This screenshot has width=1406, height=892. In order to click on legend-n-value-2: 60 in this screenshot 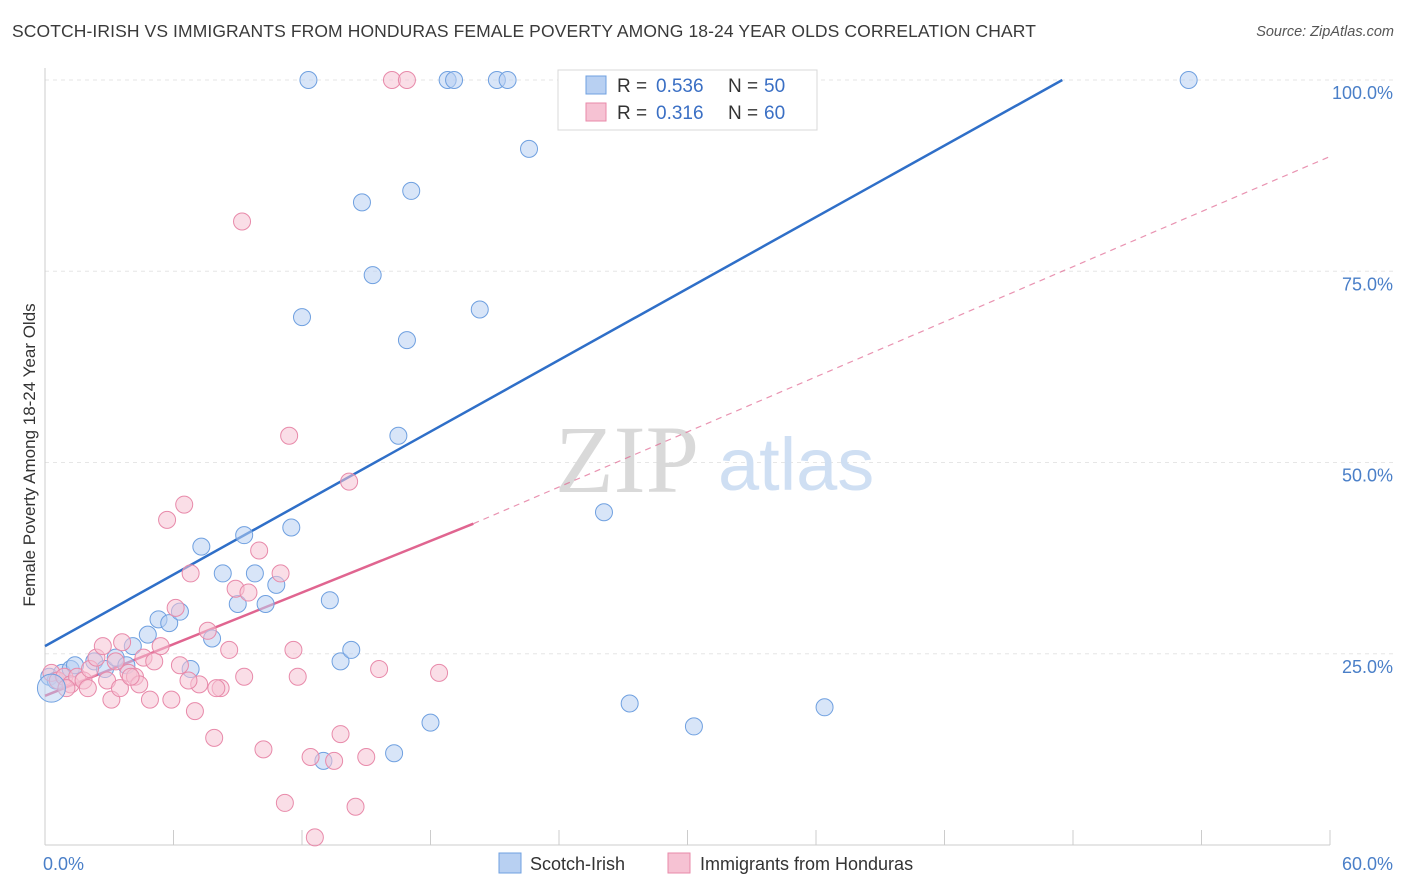, I will do `click(774, 113)`.